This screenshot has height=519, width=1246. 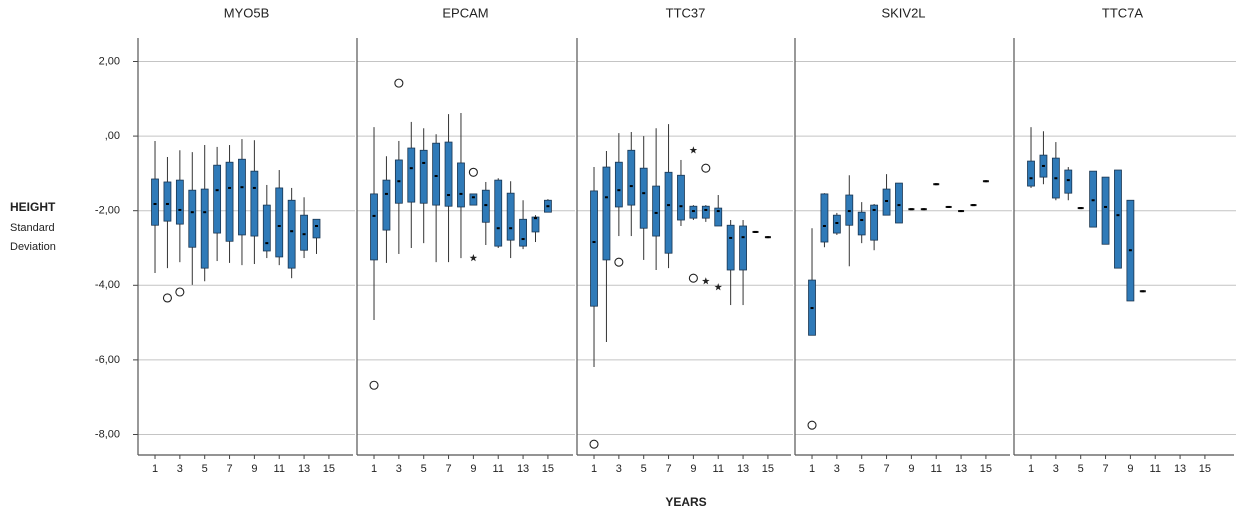 I want to click on panel-title: TTC7A, so click(x=1123, y=12).